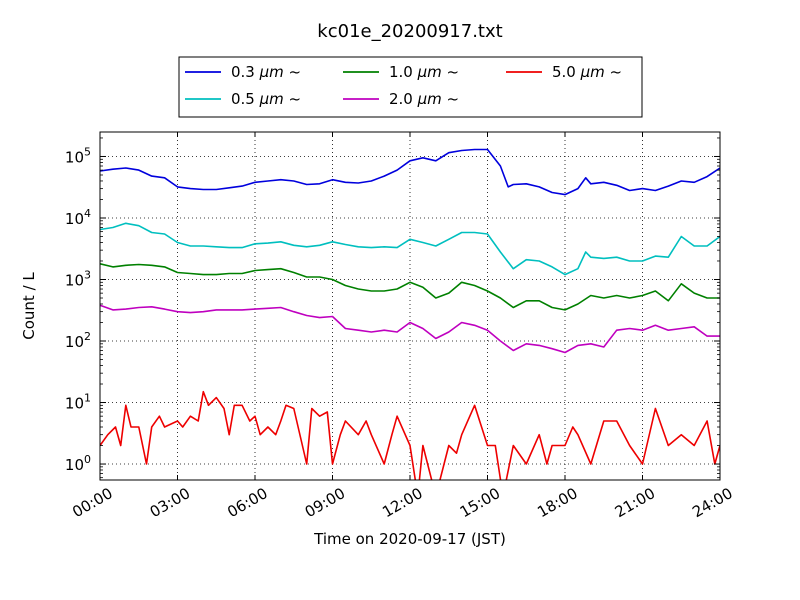 The height and width of the screenshot is (600, 800). I want to click on legend-label-3: 2.0 μm ~, so click(424, 99).